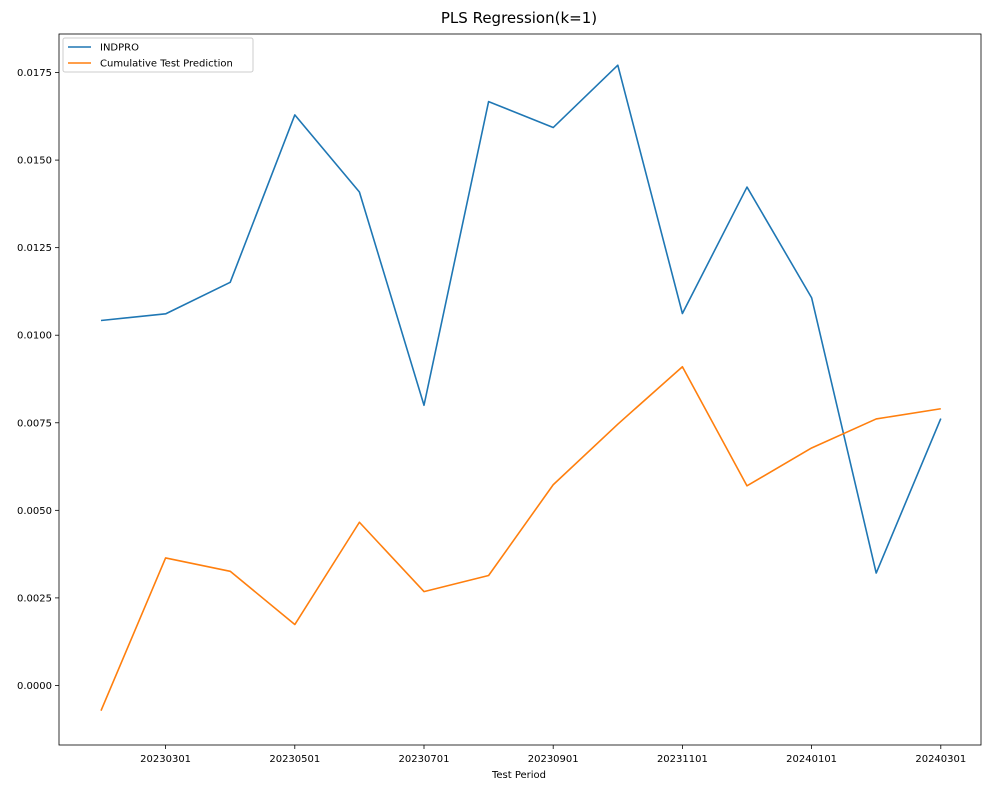 The width and height of the screenshot is (989, 790). I want to click on legend-label: Cumulative Test Prediction, so click(166, 64).